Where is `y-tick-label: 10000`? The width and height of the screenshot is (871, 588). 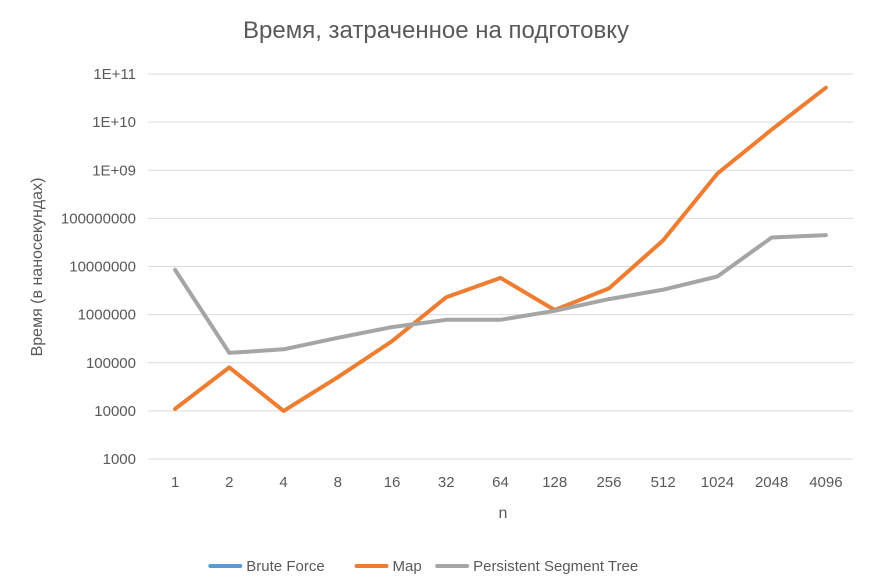
y-tick-label: 10000 is located at coordinates (115, 411).